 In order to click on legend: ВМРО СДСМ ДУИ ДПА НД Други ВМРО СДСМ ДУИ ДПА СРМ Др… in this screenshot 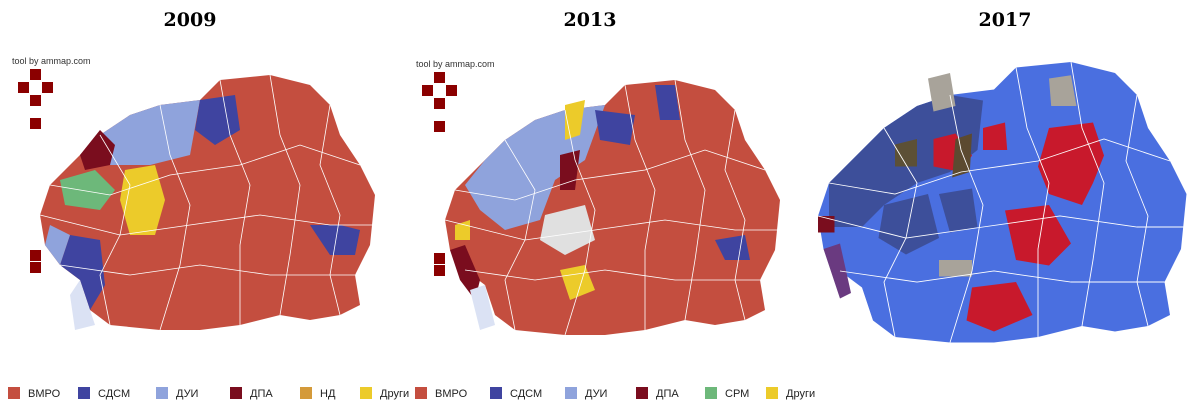, I will do `click(411, 393)`.